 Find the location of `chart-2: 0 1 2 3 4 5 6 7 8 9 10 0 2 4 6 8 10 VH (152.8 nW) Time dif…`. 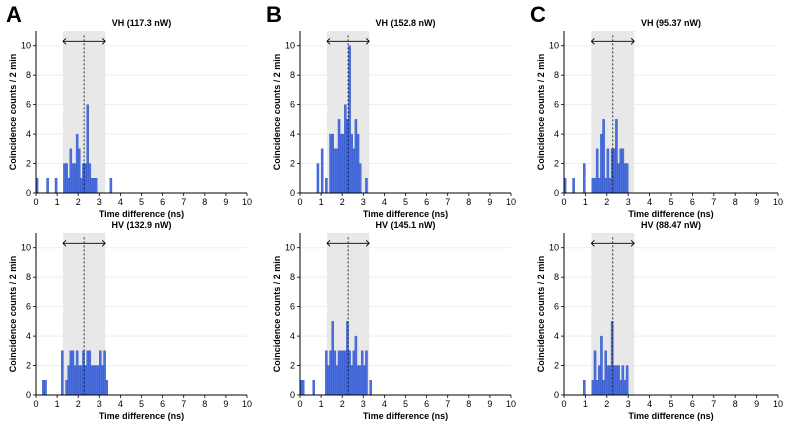

chart-2: 0 1 2 3 4 5 6 7 8 9 10 0 2 4 6 8 10 VH (152.8 nW) Time dif… is located at coordinates (394, 118).